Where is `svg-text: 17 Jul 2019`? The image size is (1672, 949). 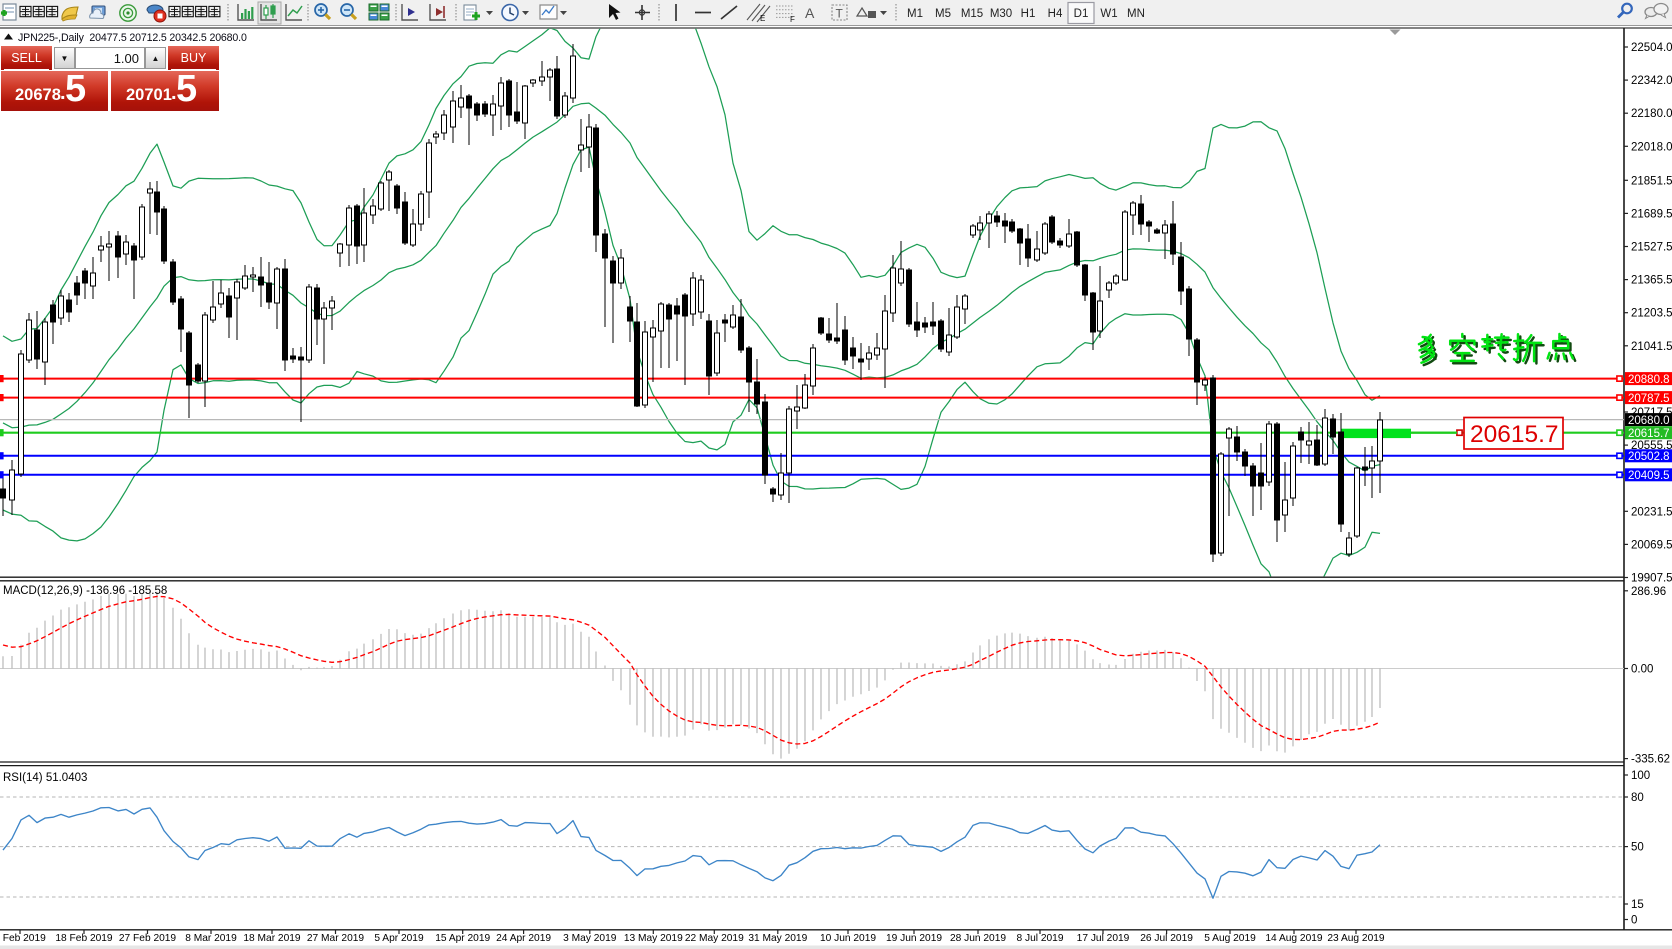 svg-text: 17 Jul 2019 is located at coordinates (1103, 938).